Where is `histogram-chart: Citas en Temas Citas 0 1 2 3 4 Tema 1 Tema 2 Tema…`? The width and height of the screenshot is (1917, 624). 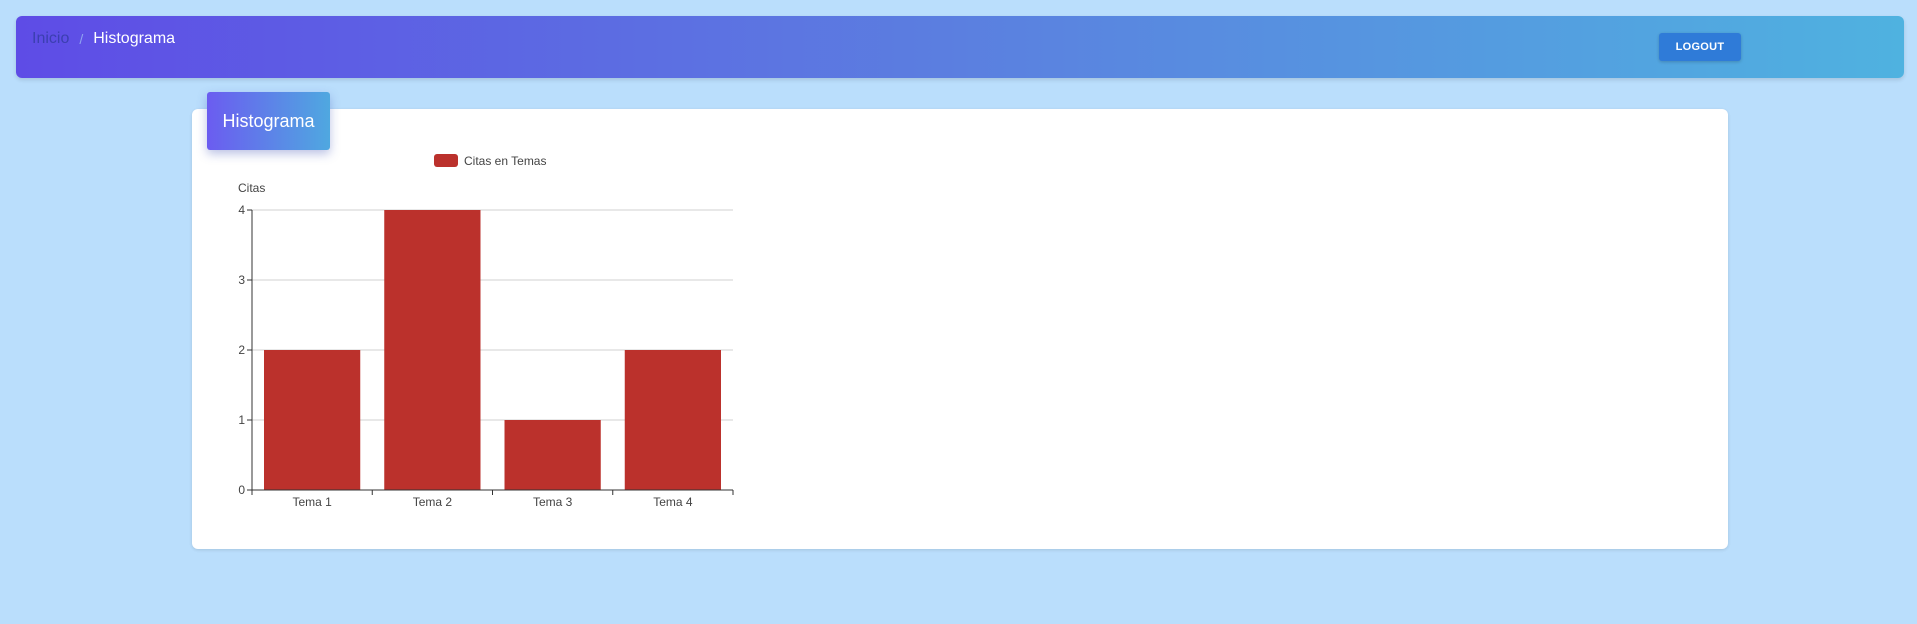
histogram-chart: Citas en Temas Citas 0 1 2 3 4 Tema 1 Tema 2 Tema… is located at coordinates (486, 331).